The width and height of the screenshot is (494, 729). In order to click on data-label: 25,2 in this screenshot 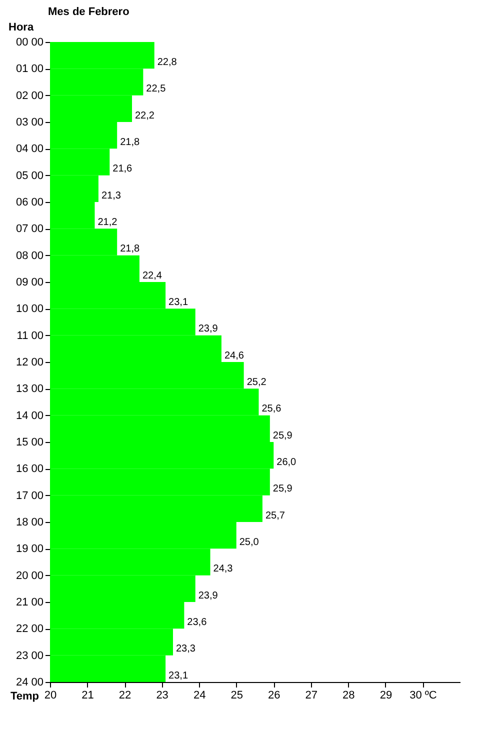, I will do `click(256, 382)`.